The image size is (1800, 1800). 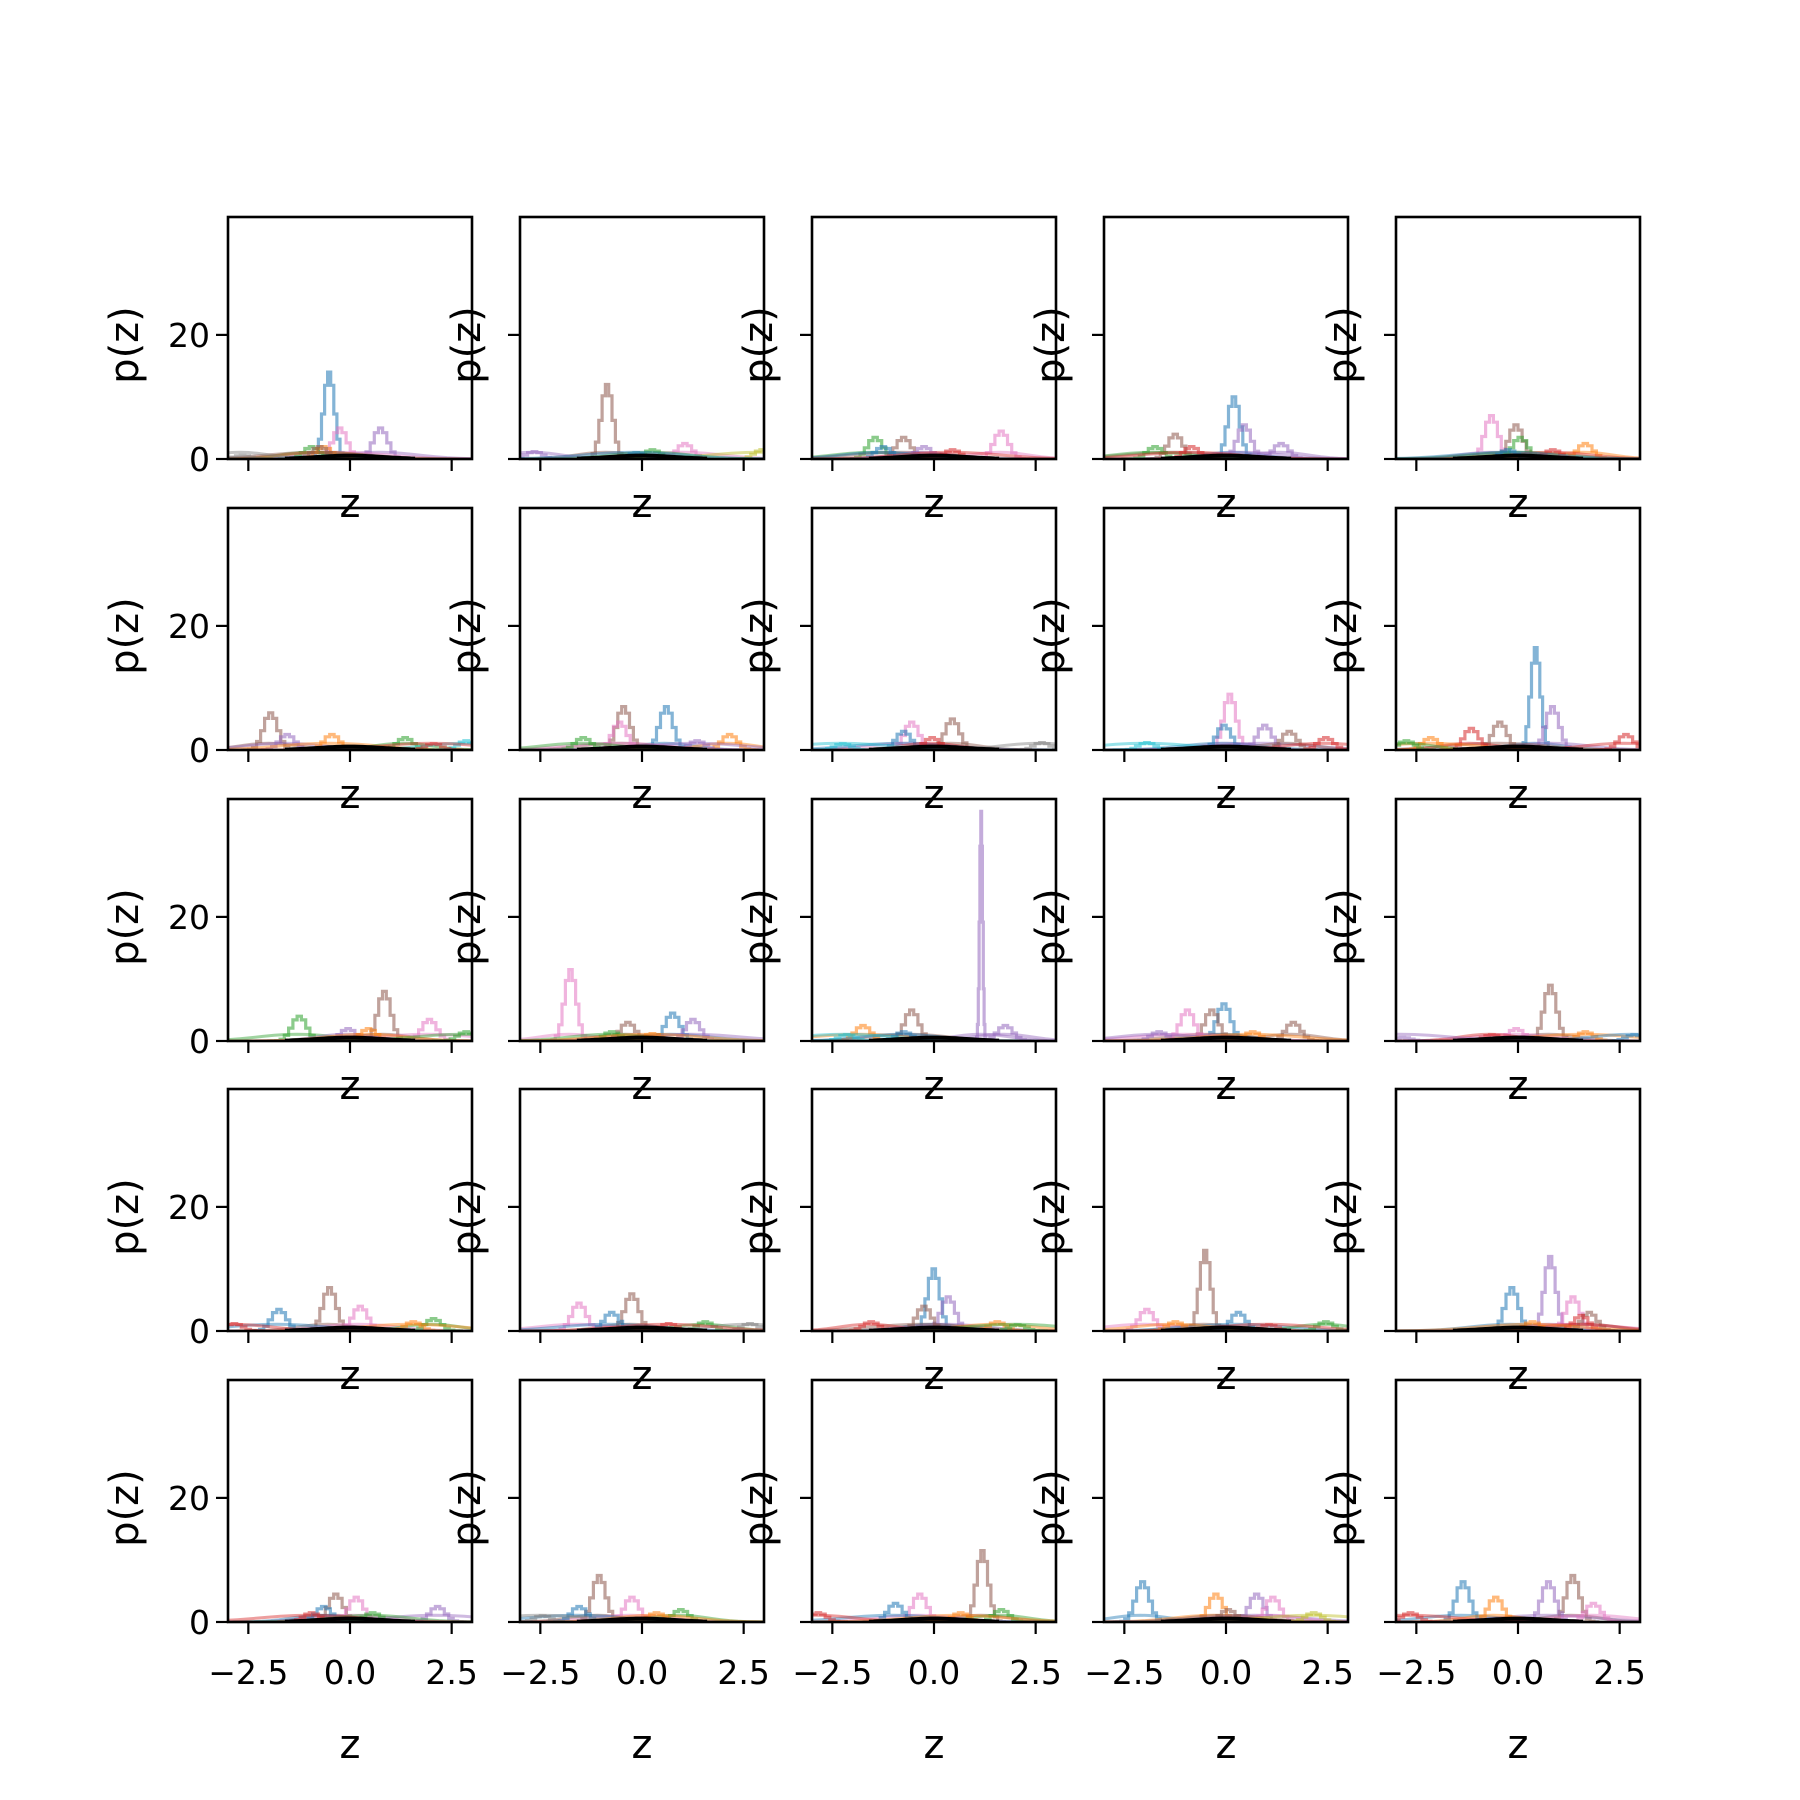 I want to click on subplot-r2-c2: z p(z), so click(x=605, y=662).